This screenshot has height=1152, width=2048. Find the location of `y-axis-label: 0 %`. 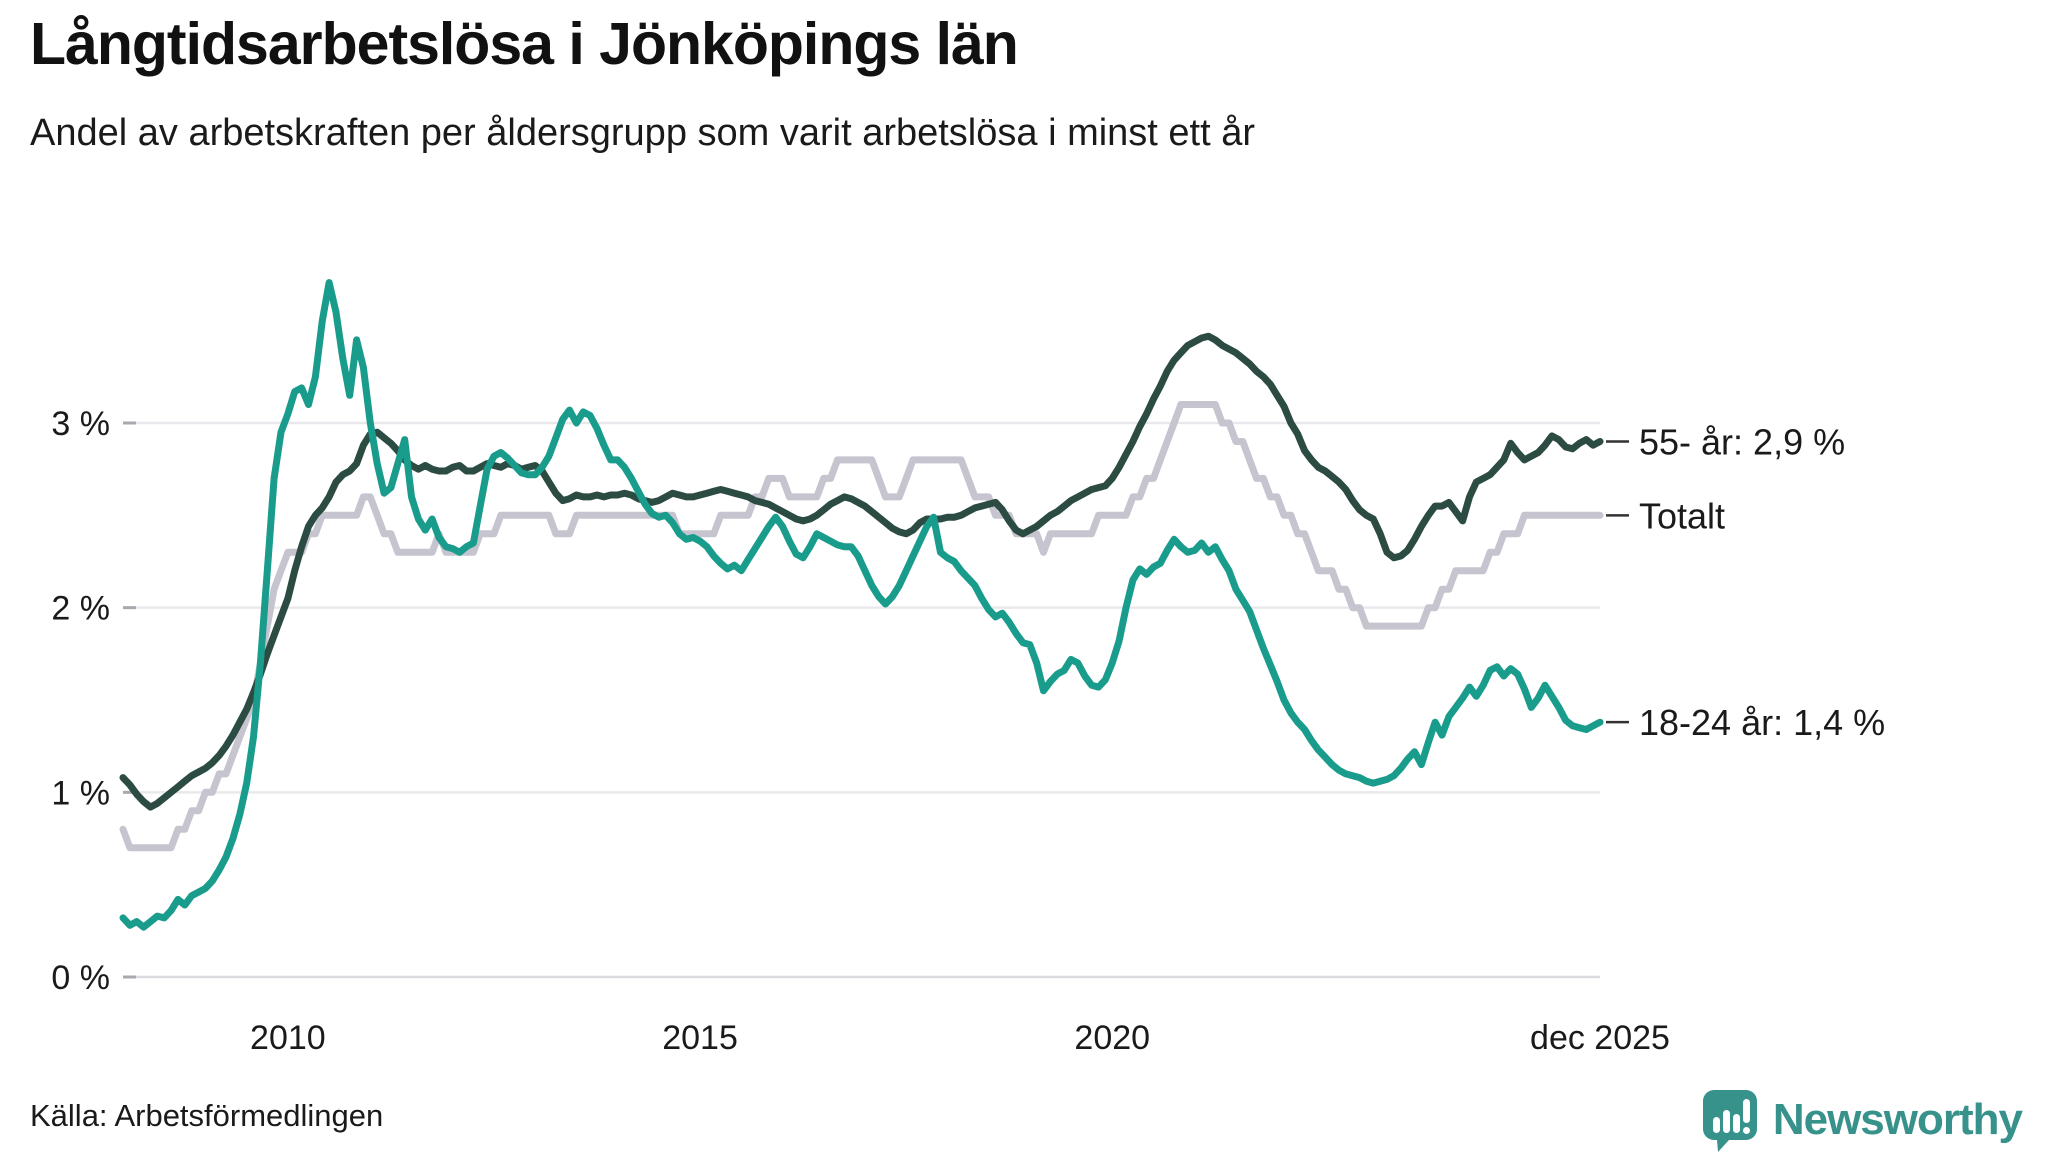

y-axis-label: 0 % is located at coordinates (80, 978).